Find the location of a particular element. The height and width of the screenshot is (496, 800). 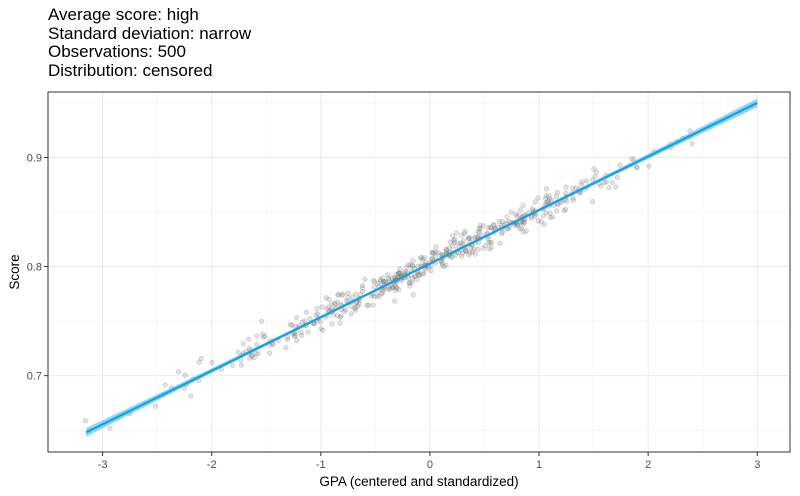

x-tick-label: -1 is located at coordinates (321, 465).